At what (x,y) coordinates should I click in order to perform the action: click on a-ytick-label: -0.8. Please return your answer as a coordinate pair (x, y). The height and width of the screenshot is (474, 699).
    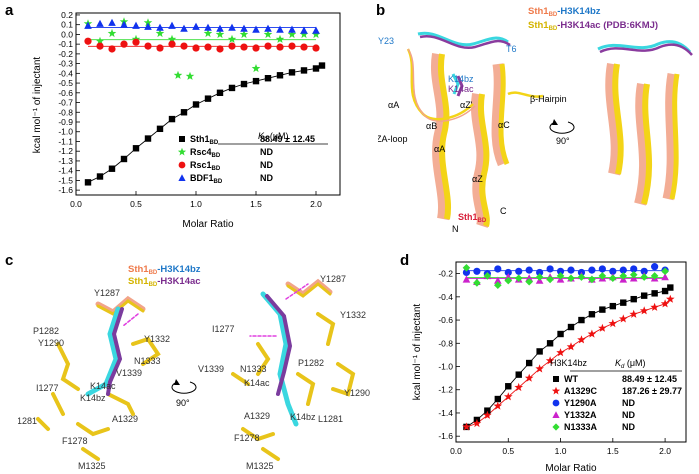
    Looking at the image, I should click on (65, 112).